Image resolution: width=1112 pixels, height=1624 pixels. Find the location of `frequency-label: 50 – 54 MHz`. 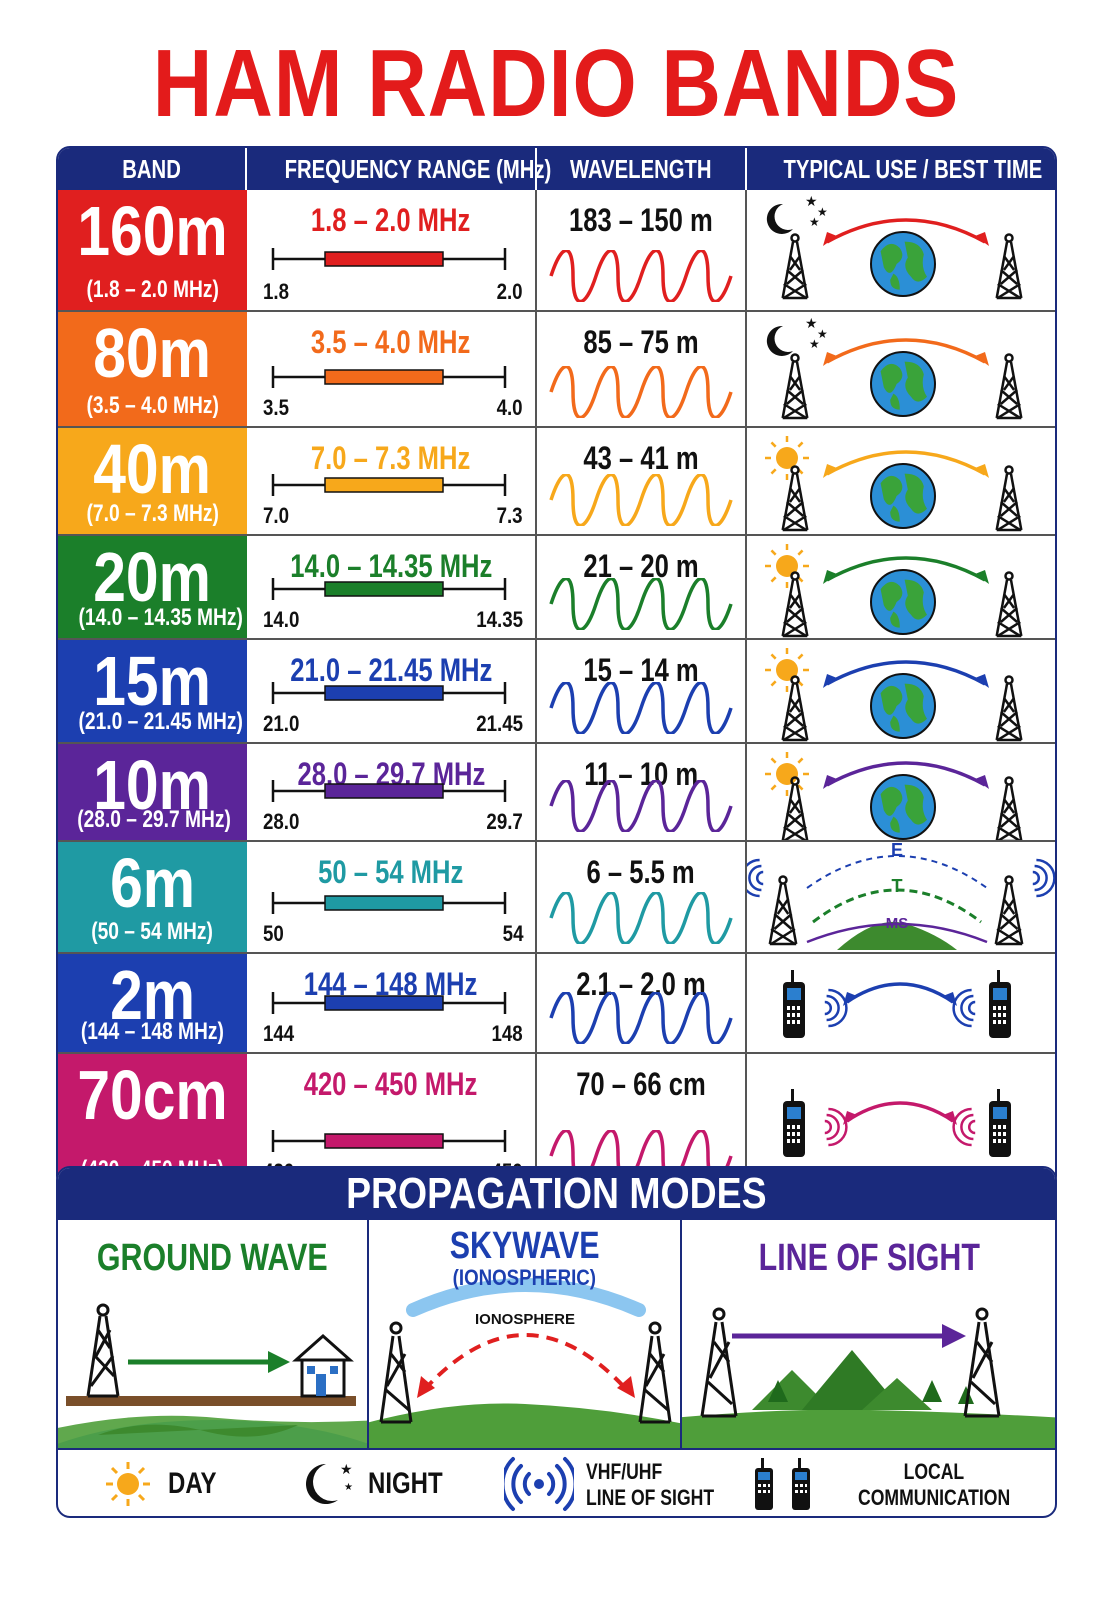

frequency-label: 50 – 54 MHz is located at coordinates (391, 872).